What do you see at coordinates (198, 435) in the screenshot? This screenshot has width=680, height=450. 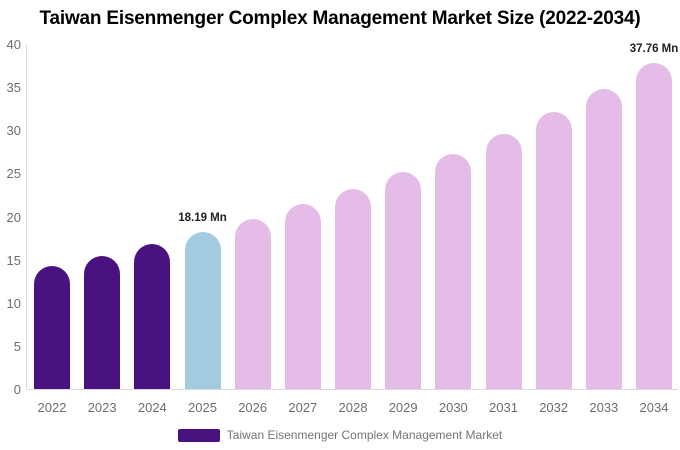 I see `legend-swatch` at bounding box center [198, 435].